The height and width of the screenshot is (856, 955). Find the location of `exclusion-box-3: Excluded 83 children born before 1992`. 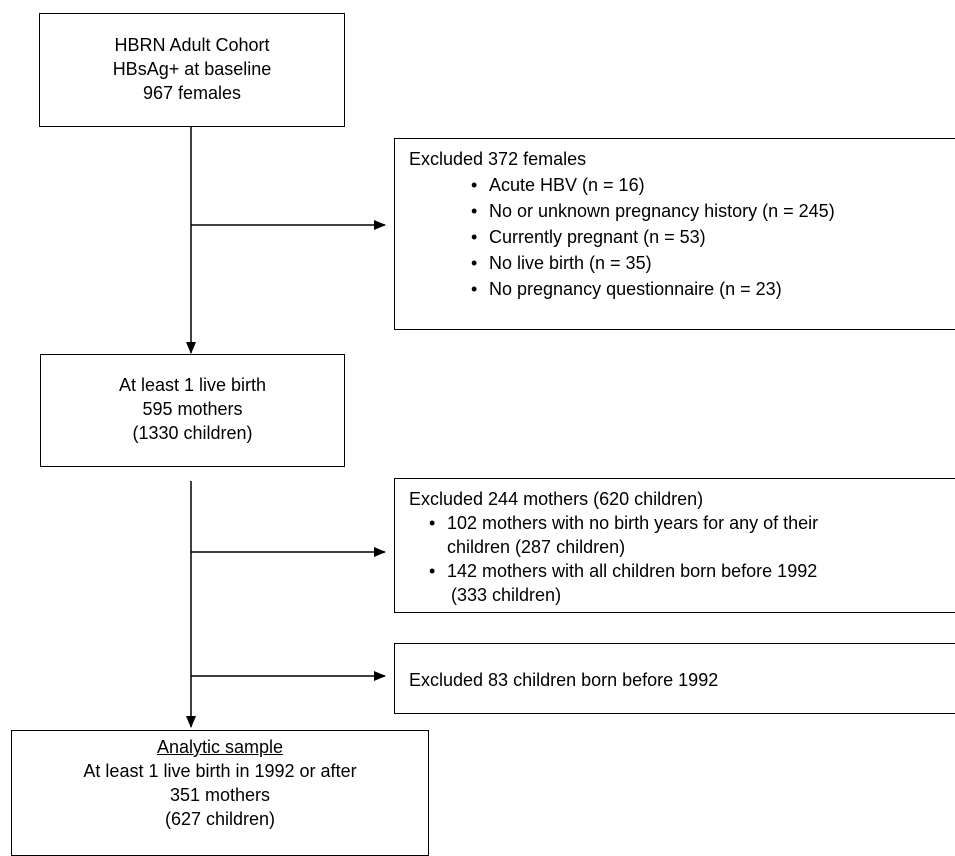

exclusion-box-3: Excluded 83 children born before 1992 is located at coordinates (674, 678).